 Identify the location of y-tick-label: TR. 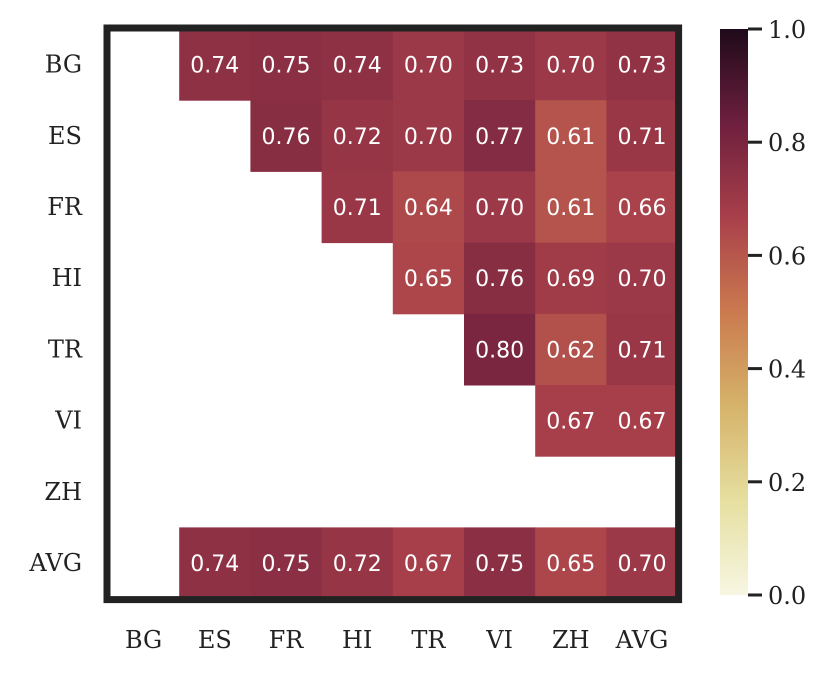
(65, 349).